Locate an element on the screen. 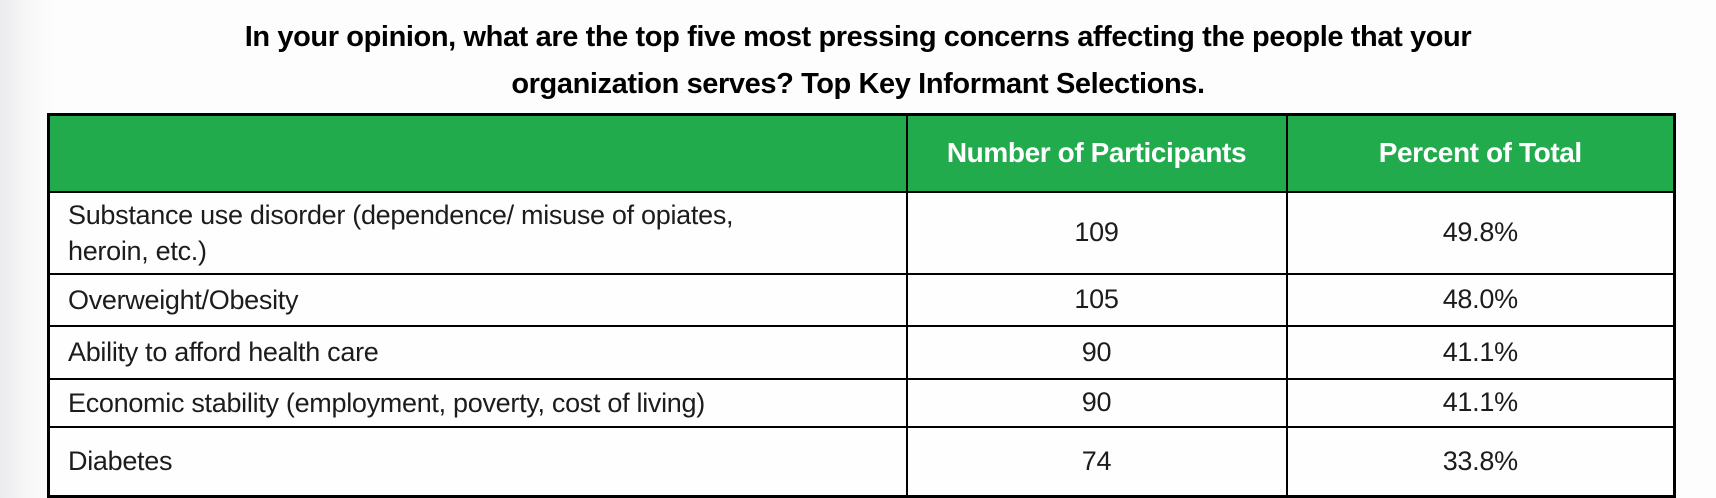  participants-value: 74 is located at coordinates (1096, 461).